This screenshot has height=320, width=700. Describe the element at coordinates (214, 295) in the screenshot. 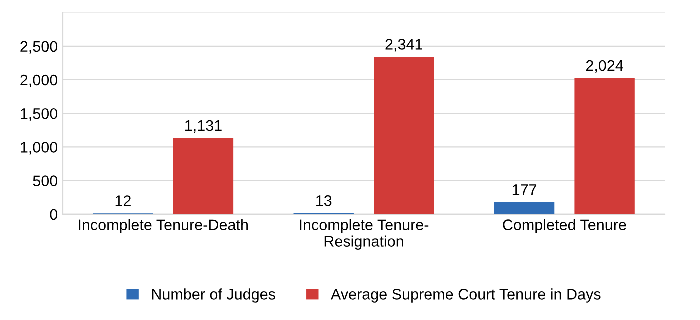

I see `legend-label: Number of Judges` at that location.